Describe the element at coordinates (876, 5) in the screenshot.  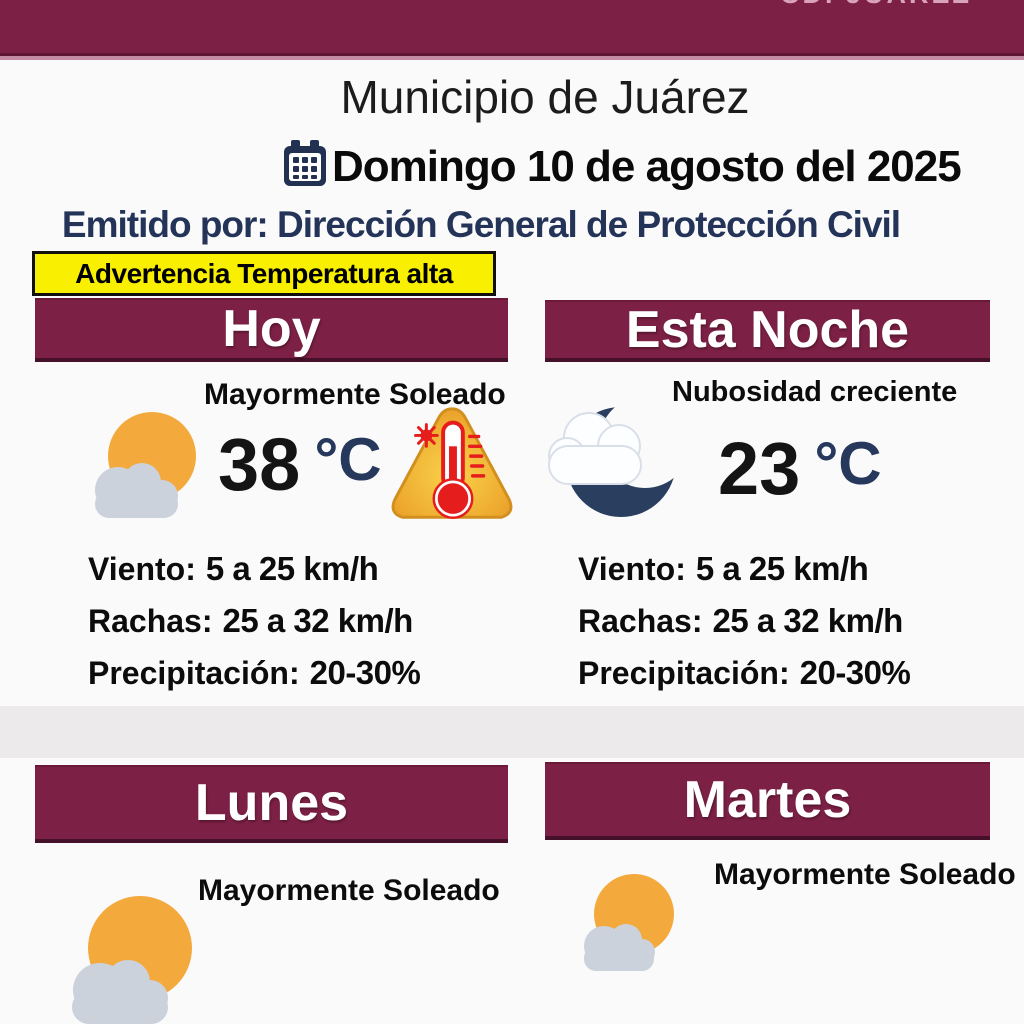
I see `banner-clipped-text: CD. JUÁREZ` at that location.